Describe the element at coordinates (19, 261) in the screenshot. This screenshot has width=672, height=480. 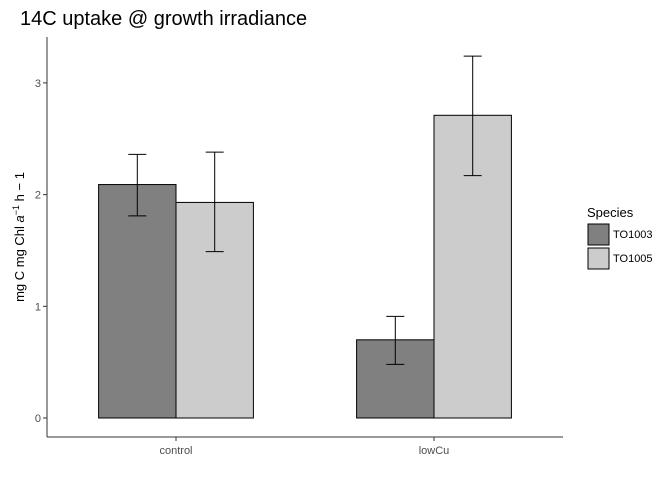
I see `y-axis-title-prefix: mg C mg Chl` at that location.